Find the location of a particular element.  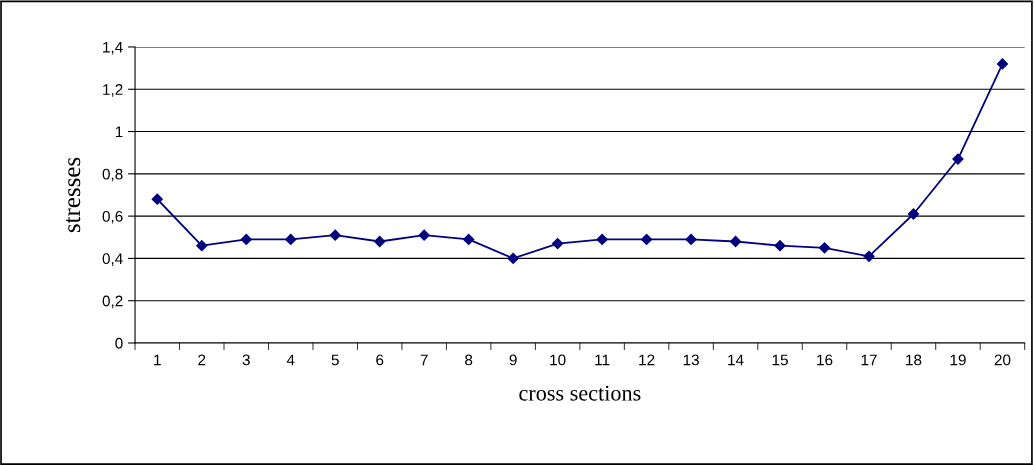

x-tick-label: 9 is located at coordinates (513, 360).